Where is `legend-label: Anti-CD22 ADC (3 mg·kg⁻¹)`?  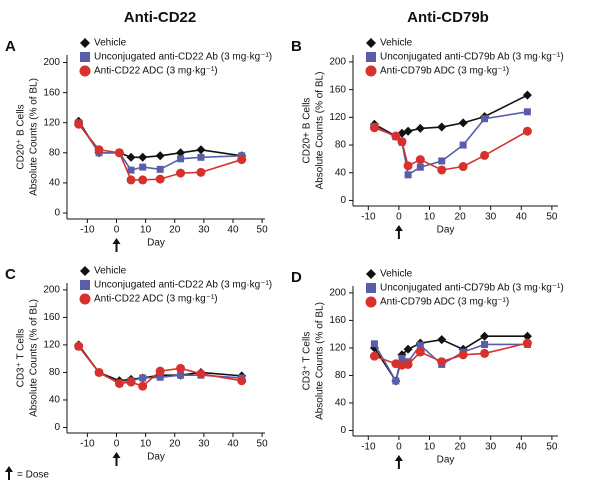 legend-label: Anti-CD22 ADC (3 mg·kg⁻¹) is located at coordinates (156, 299).